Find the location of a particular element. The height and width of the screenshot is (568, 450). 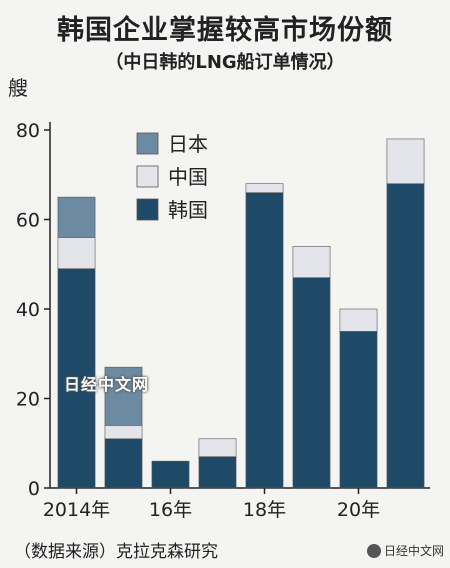

y-tick-label: 80 is located at coordinates (28, 131).